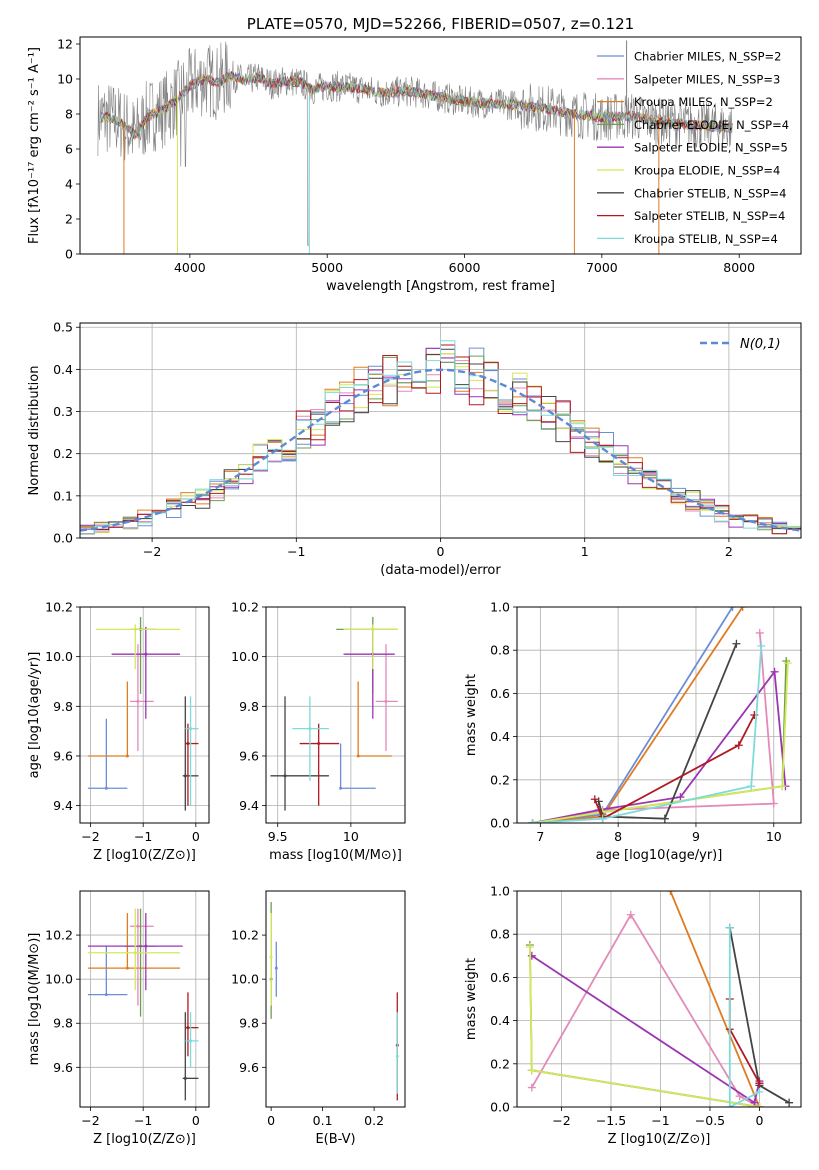 The height and width of the screenshot is (1170, 819). I want to click on y-tick-label: 0.5, so click(63, 327).